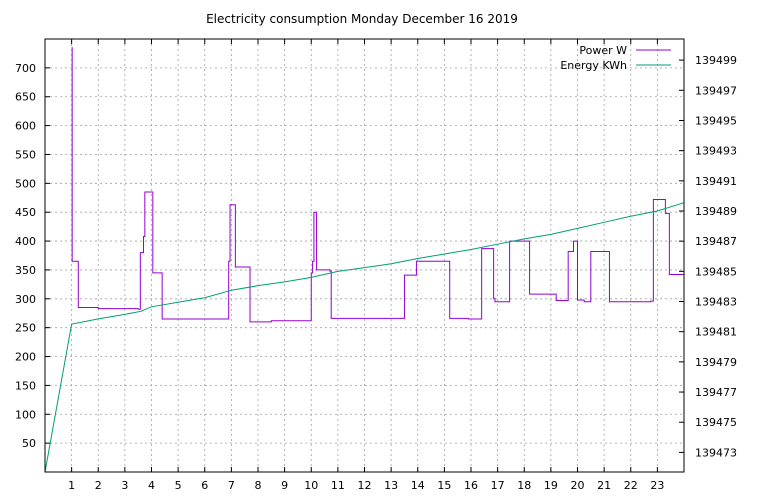  I want to click on x-tick-label: 1, so click(71, 485).